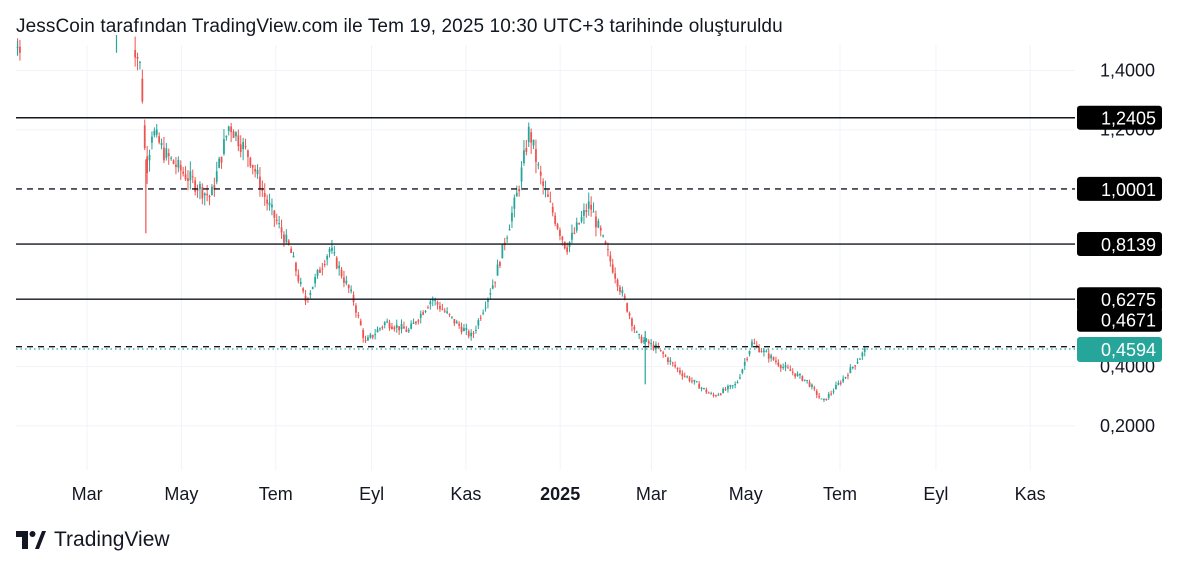  Describe the element at coordinates (560, 494) in the screenshot. I see `x-tick-label: 2025` at that location.